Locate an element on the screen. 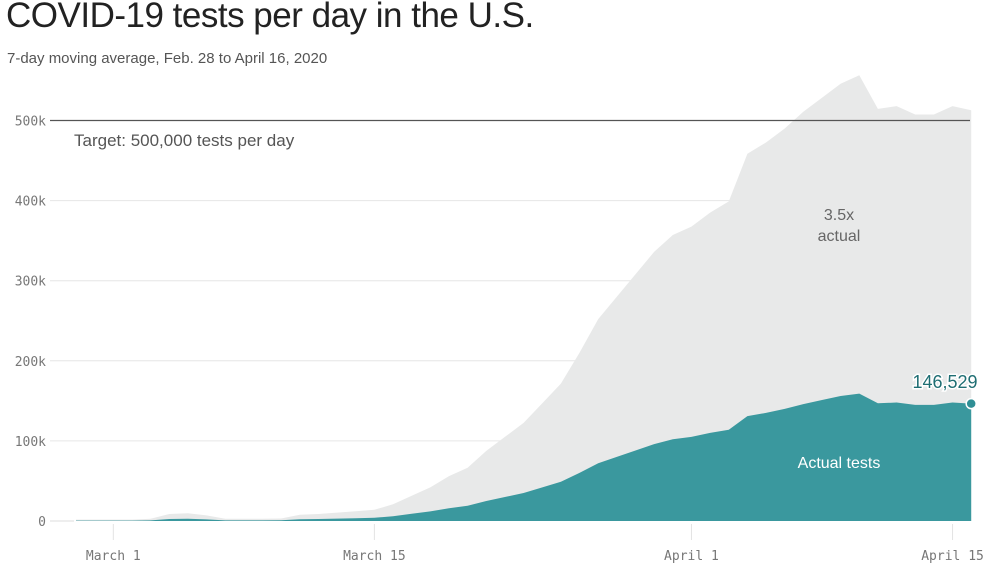  gray-label-multiplier: 3.5x is located at coordinates (839, 215).